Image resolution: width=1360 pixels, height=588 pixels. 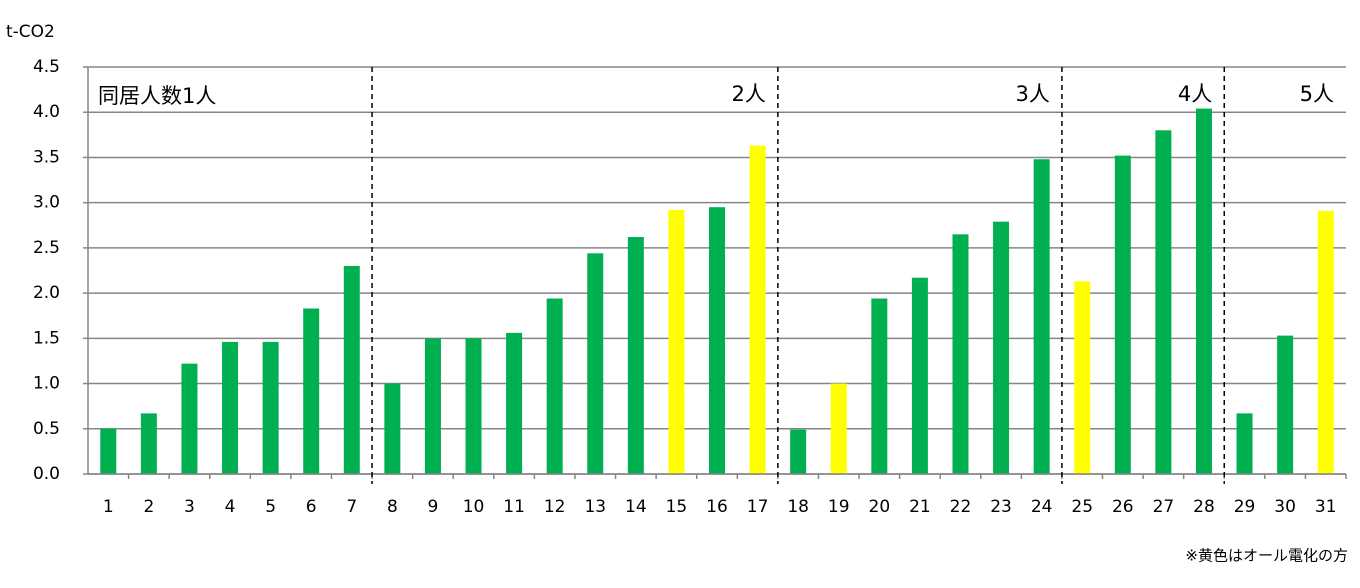 I want to click on y-tick-label: 2.5, so click(x=46, y=248).